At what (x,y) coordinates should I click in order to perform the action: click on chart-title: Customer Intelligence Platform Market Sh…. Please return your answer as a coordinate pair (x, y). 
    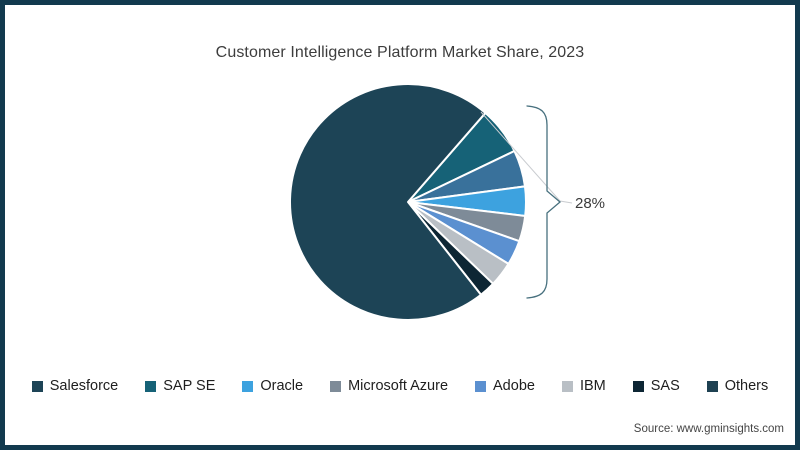
    Looking at the image, I should click on (400, 52).